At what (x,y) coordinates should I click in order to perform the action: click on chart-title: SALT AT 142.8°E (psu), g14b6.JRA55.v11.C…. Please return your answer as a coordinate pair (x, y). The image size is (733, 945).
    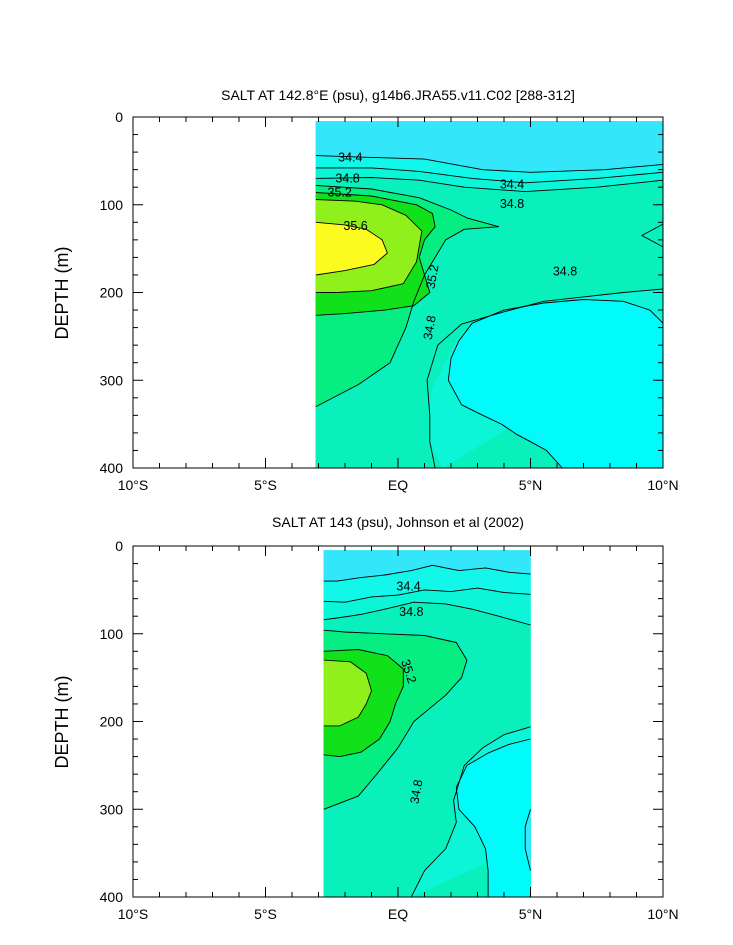
    Looking at the image, I should click on (398, 95).